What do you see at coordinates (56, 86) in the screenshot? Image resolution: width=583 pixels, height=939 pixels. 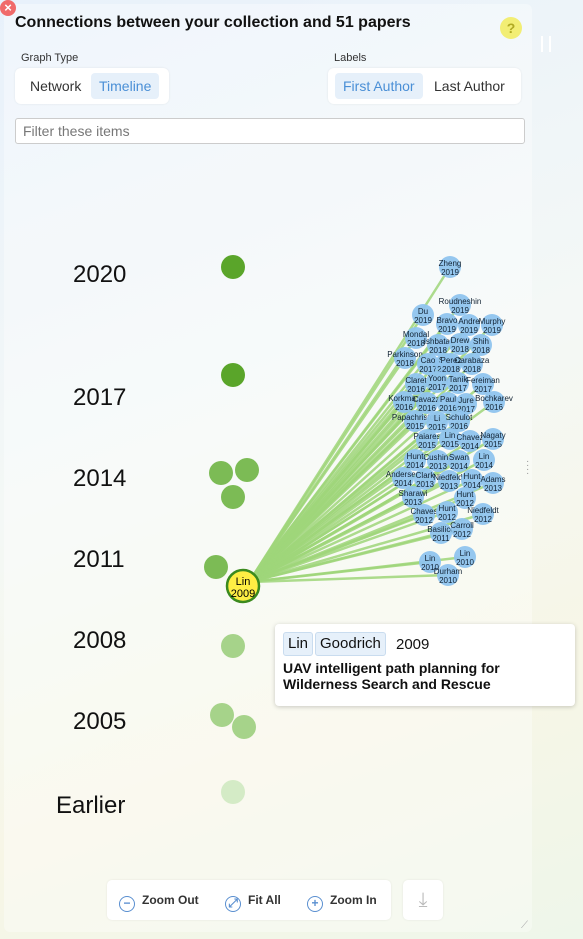 I see `graph-type-network: Network` at bounding box center [56, 86].